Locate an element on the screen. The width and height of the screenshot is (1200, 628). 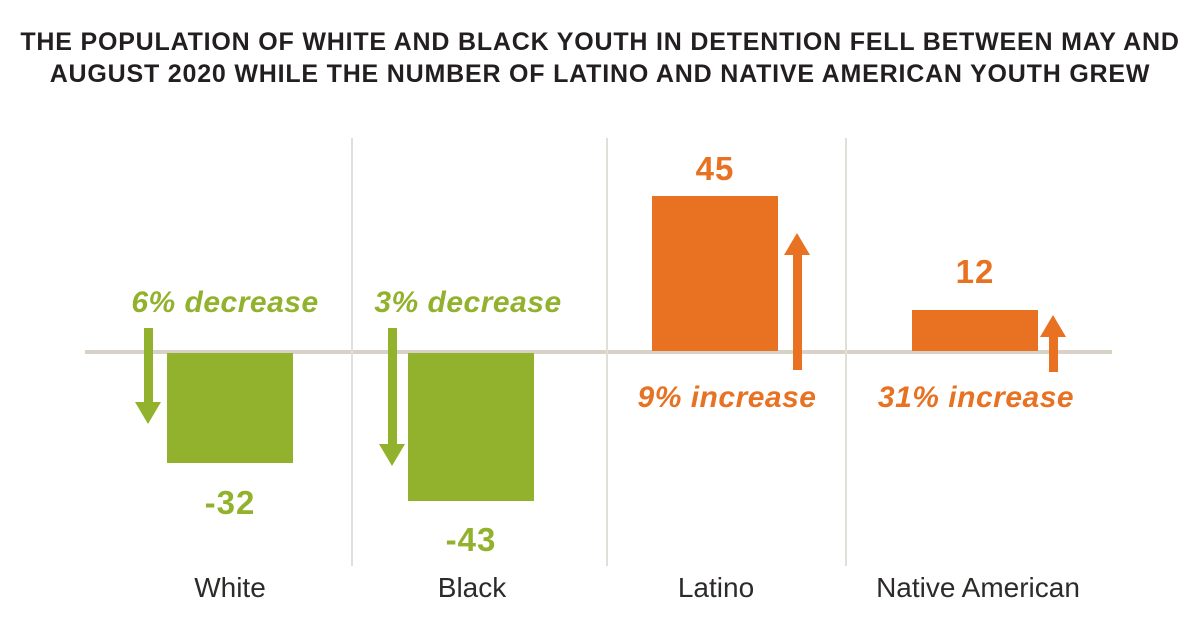
category-label-black: Black is located at coordinates (472, 587).